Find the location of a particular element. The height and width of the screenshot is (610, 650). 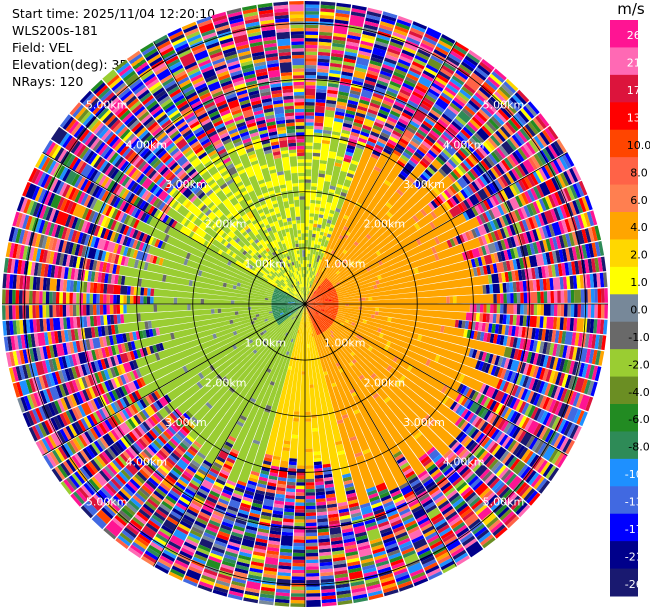

colorbar-tick-label: -10.0 is located at coordinates (637, 474).